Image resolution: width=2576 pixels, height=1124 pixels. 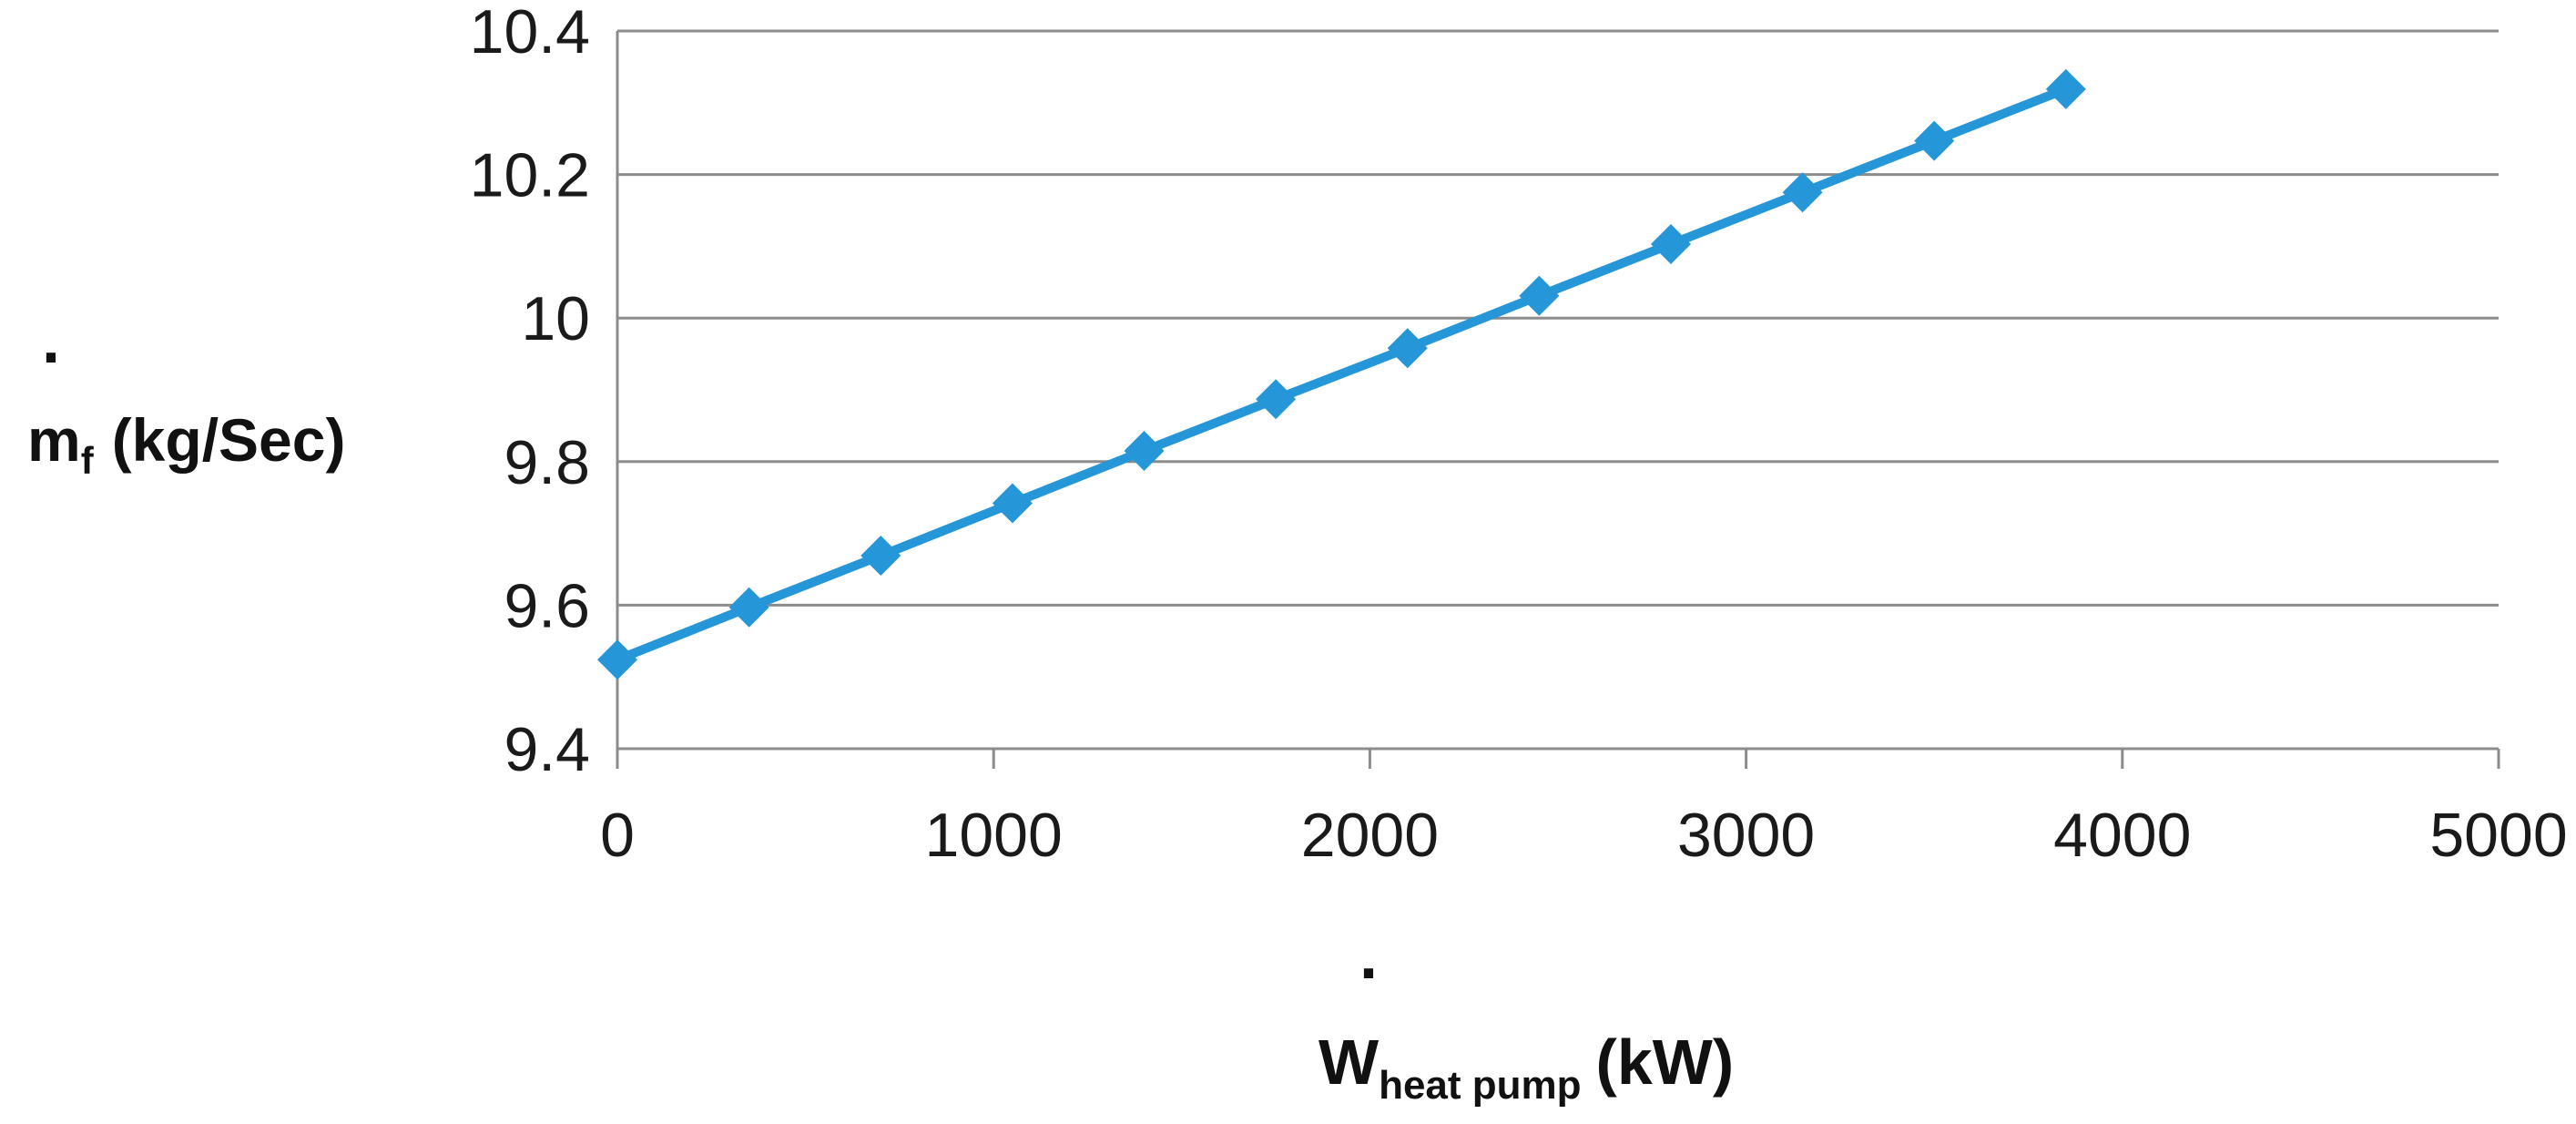 I want to click on y-axis-title-unit: (kg/Sec), so click(x=229, y=440).